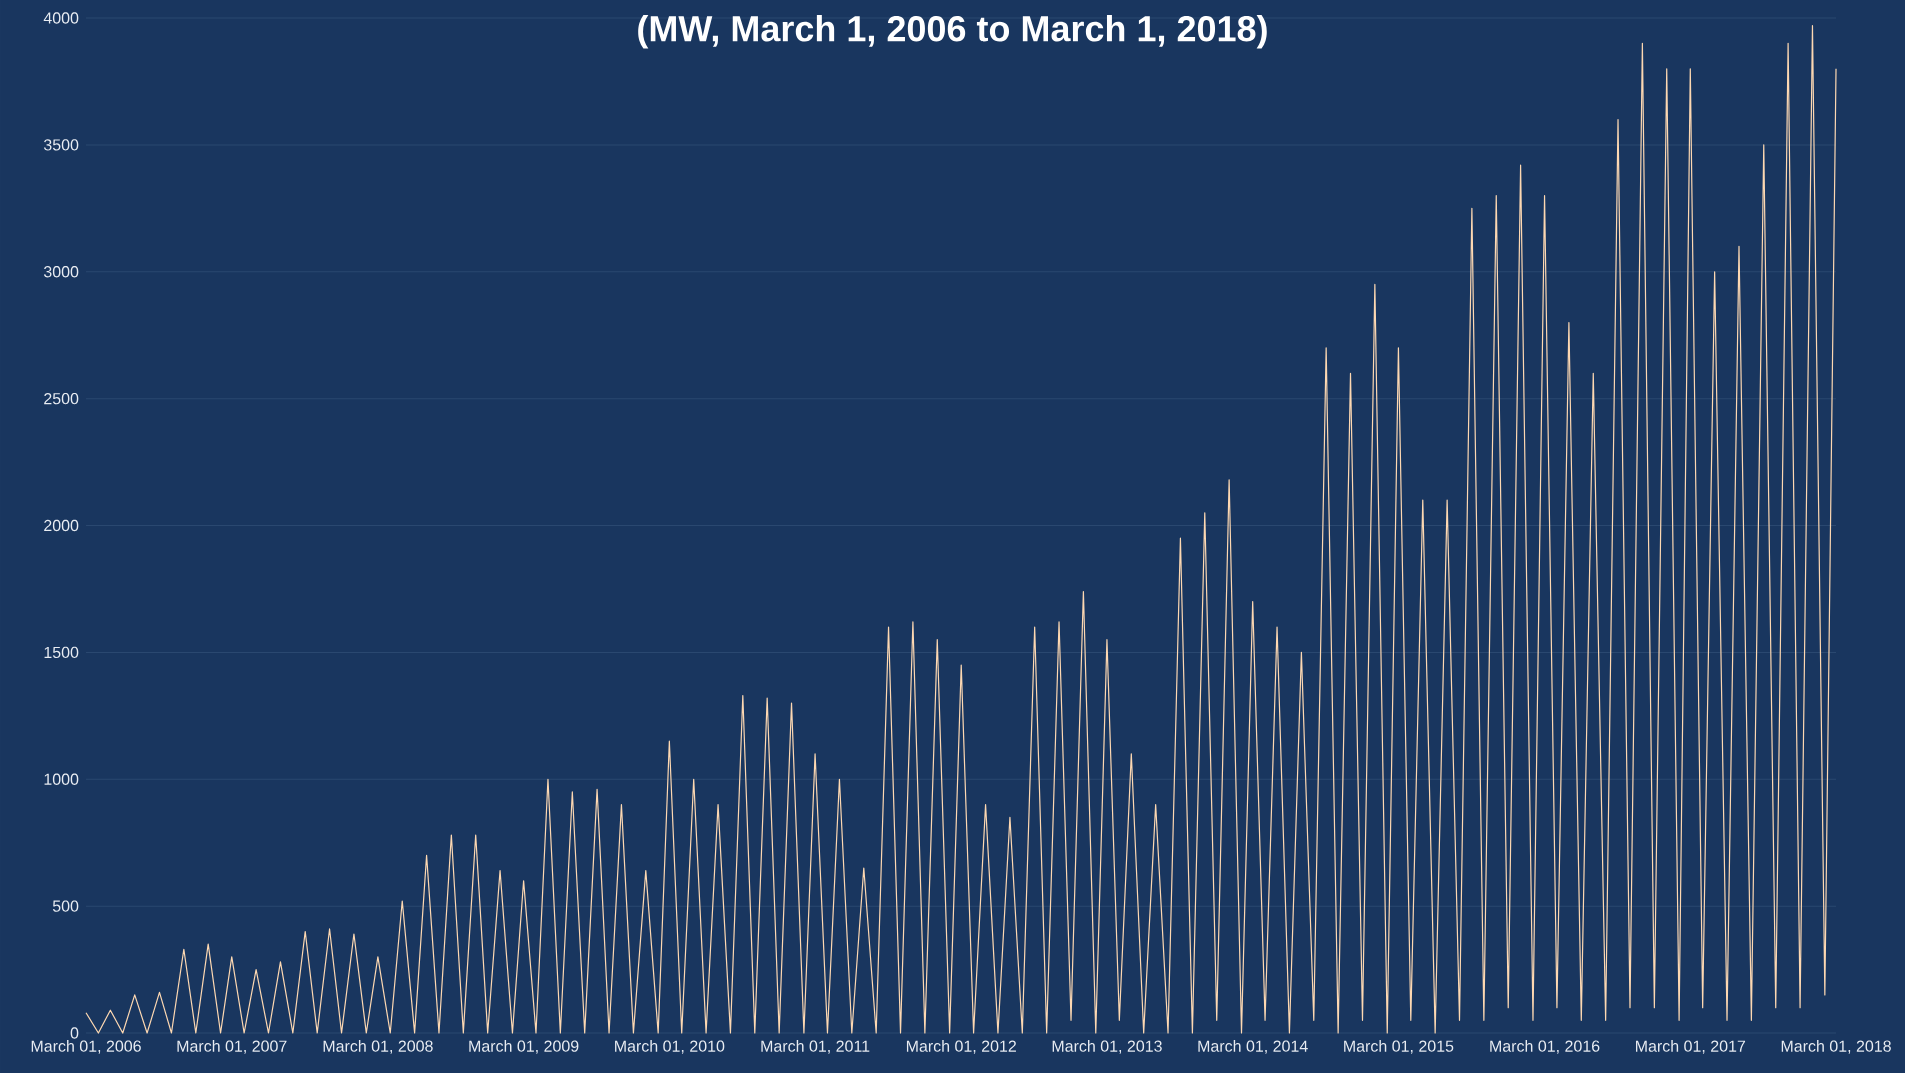 The height and width of the screenshot is (1073, 1905). Describe the element at coordinates (378, 1047) in the screenshot. I see `x-tick-label: March 01, 2008` at that location.